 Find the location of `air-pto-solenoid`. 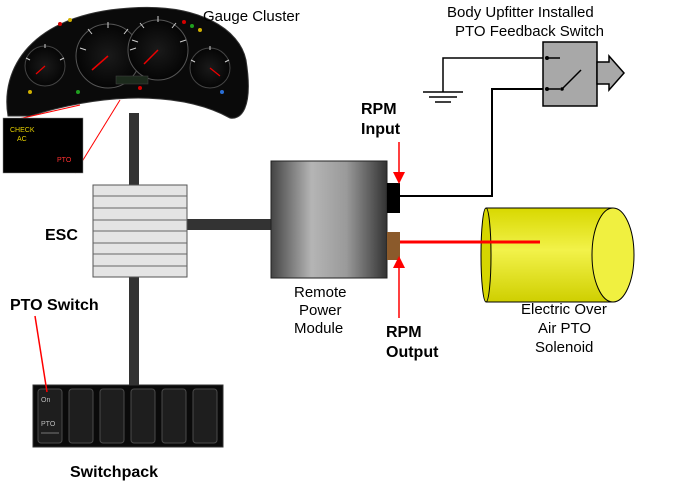

air-pto-solenoid is located at coordinates (557, 255).